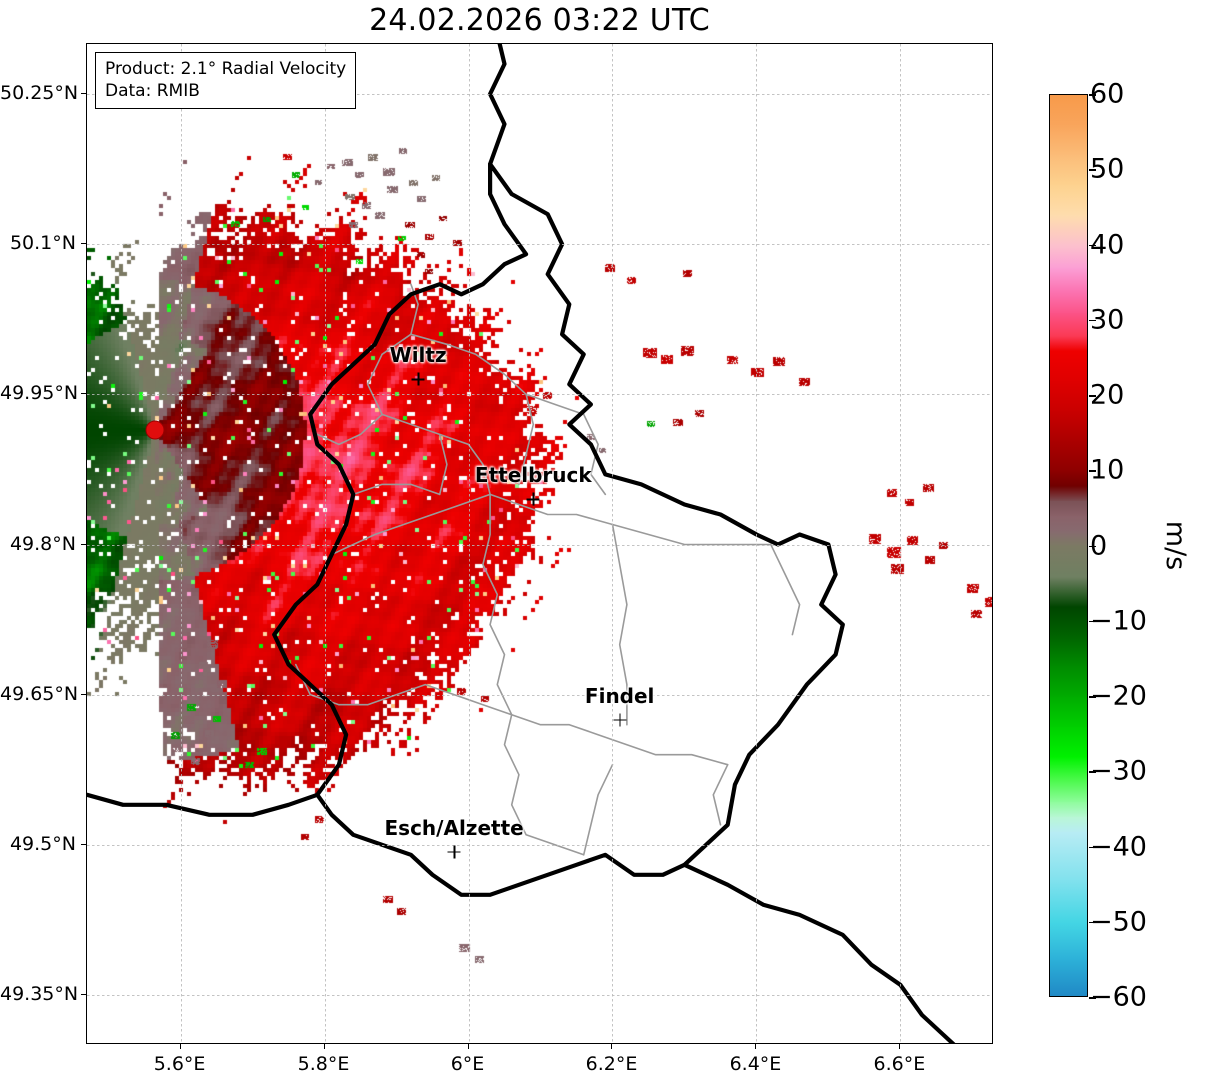 The height and width of the screenshot is (1081, 1207). Describe the element at coordinates (1118, 696) in the screenshot. I see `colorbar-tick-label: −20` at that location.